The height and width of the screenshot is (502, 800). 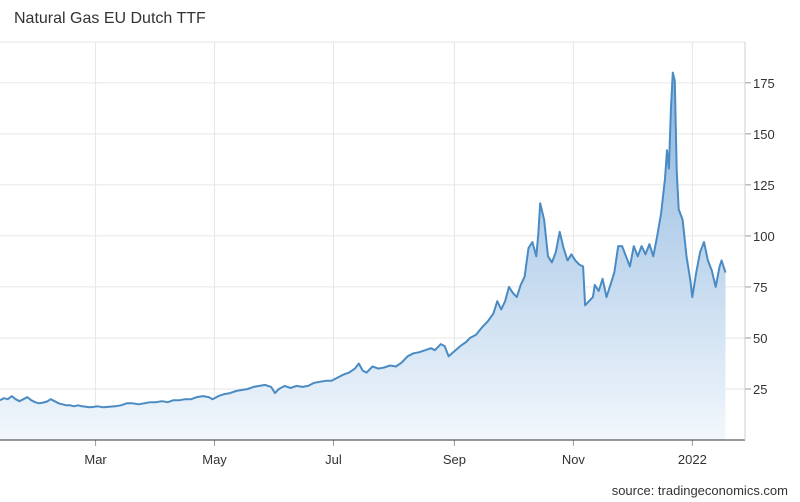 What do you see at coordinates (764, 134) in the screenshot?
I see `y-tick-label: 150` at bounding box center [764, 134].